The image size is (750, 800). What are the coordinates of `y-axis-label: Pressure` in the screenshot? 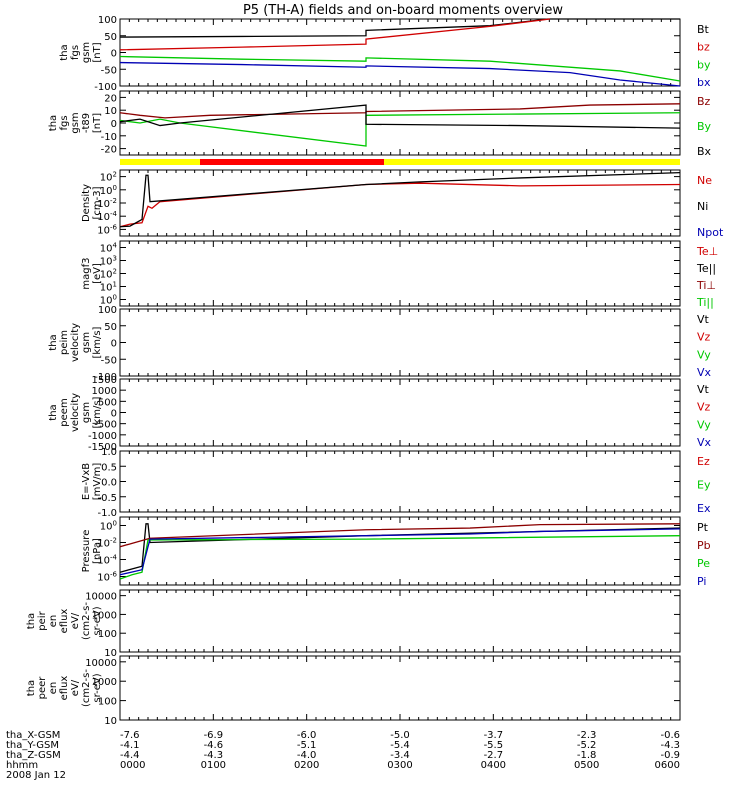 It's located at (86, 551).